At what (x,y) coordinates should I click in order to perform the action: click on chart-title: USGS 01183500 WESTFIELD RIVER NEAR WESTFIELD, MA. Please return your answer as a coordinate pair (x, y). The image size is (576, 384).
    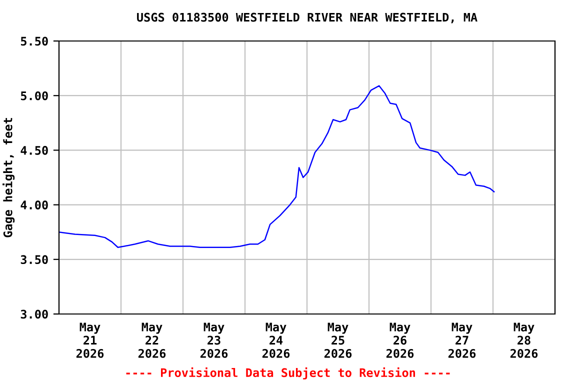
    Looking at the image, I should click on (307, 18).